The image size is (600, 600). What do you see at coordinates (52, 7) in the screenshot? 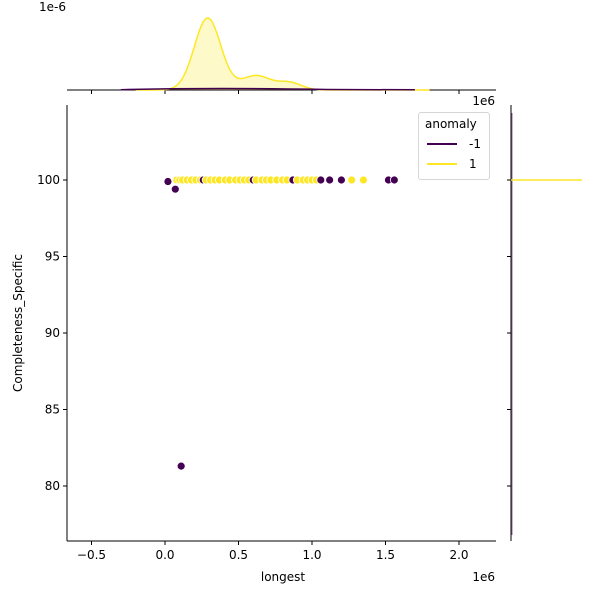
I see `top-marginal-offset-label: 1e-6` at bounding box center [52, 7].